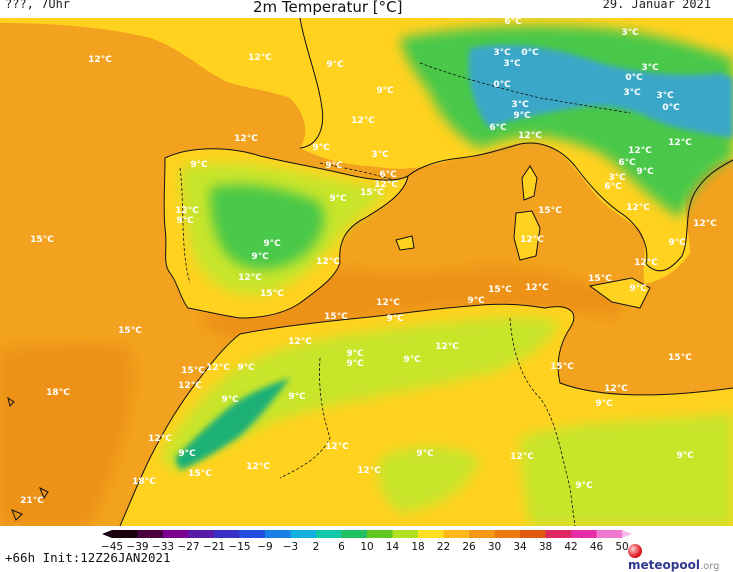  I want to click on legend-min-arrow, so click(107, 534).